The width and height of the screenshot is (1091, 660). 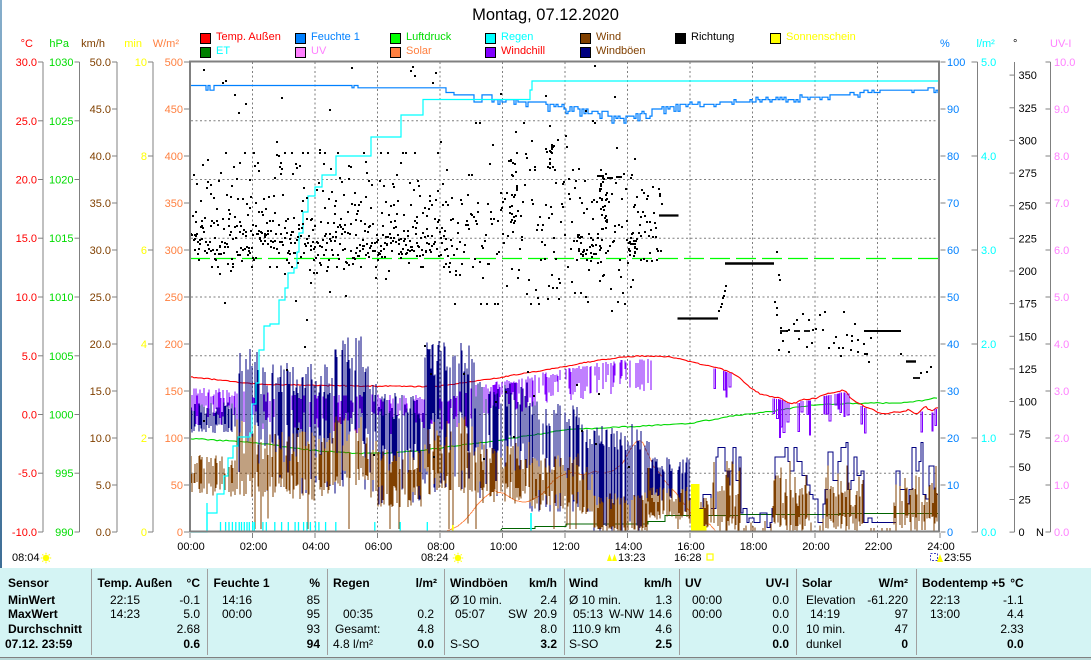 What do you see at coordinates (144, 345) in the screenshot?
I see `svg-text: 4` at bounding box center [144, 345].